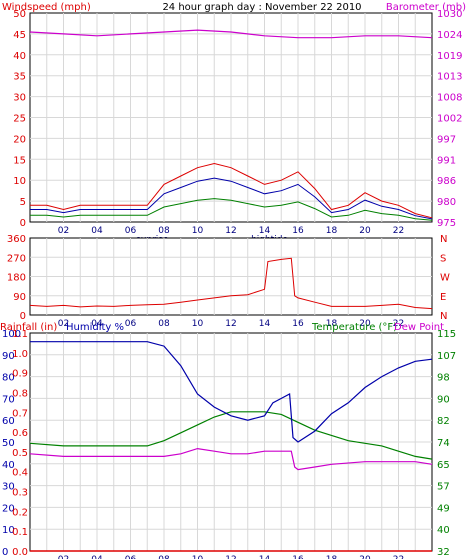 This screenshot has width=468, height=559. Describe the element at coordinates (231, 459) in the screenshot. I see `dewpoint-line` at that location.